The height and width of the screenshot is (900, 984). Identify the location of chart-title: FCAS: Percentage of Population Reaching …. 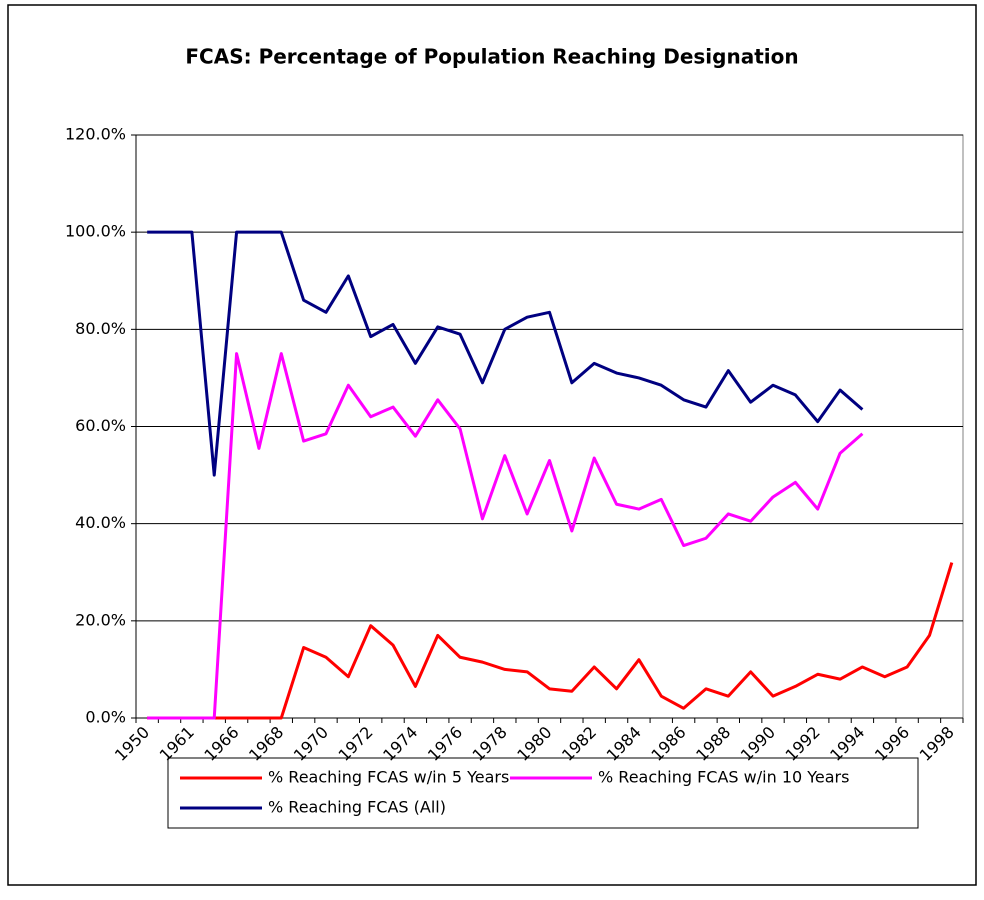
(491, 57).